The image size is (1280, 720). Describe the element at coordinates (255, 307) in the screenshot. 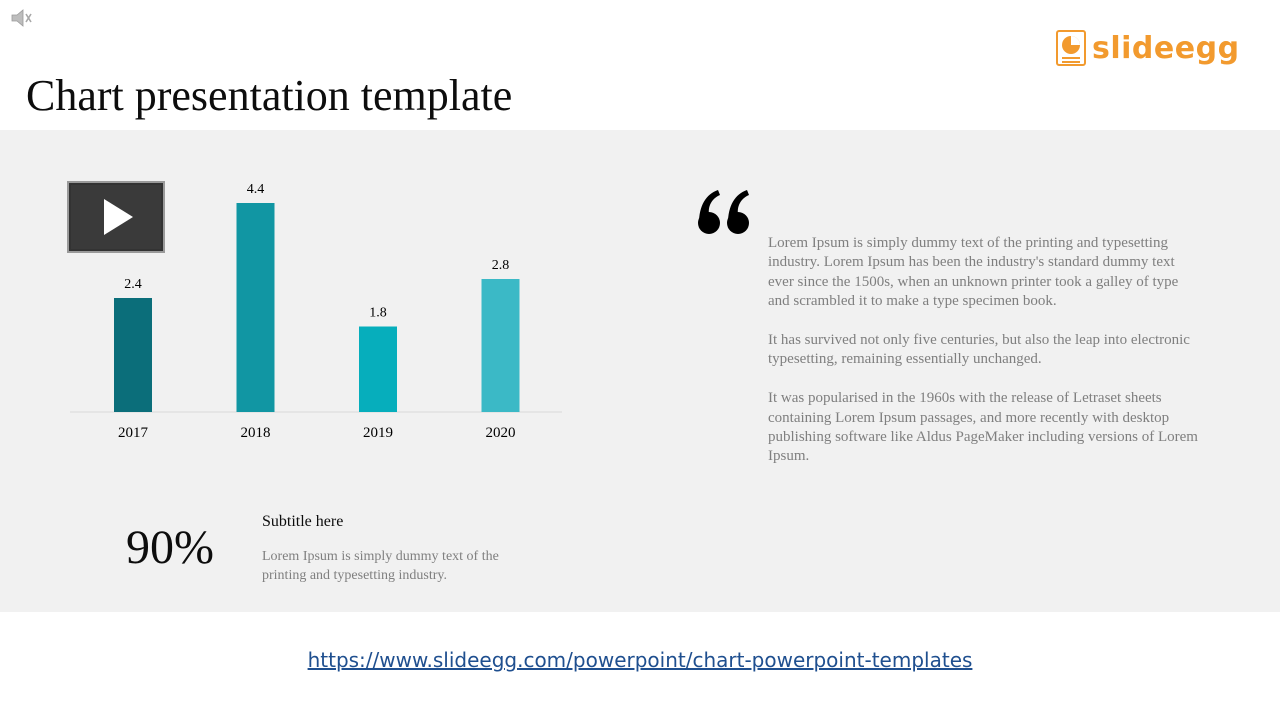

I see `bar-2018` at that location.